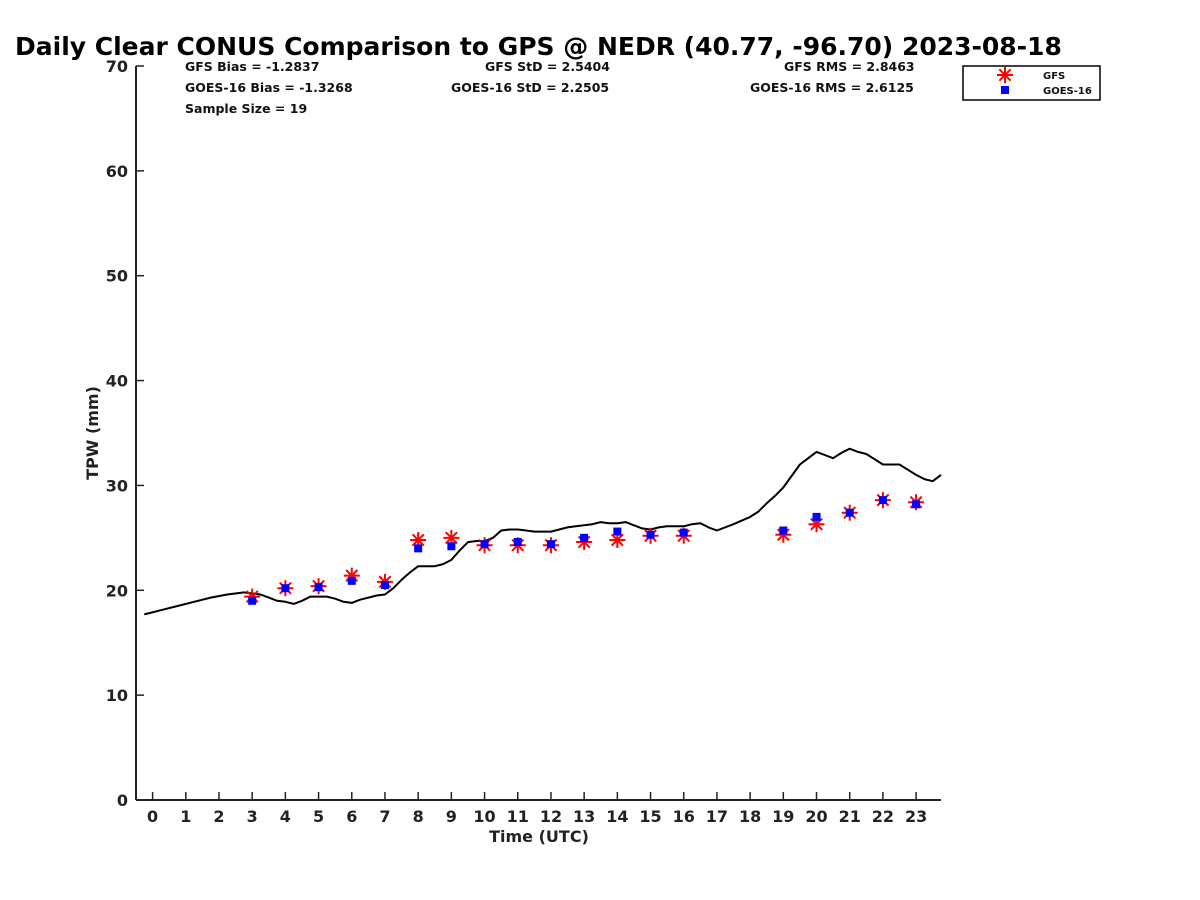  I want to click on y-tick-label: 60, so click(117, 171).